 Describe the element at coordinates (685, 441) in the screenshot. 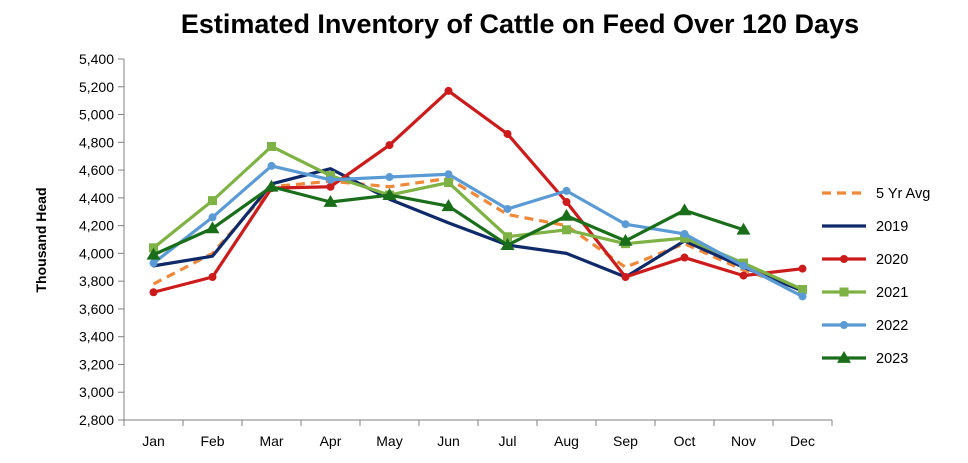

I see `x-tick-label: Oct` at that location.